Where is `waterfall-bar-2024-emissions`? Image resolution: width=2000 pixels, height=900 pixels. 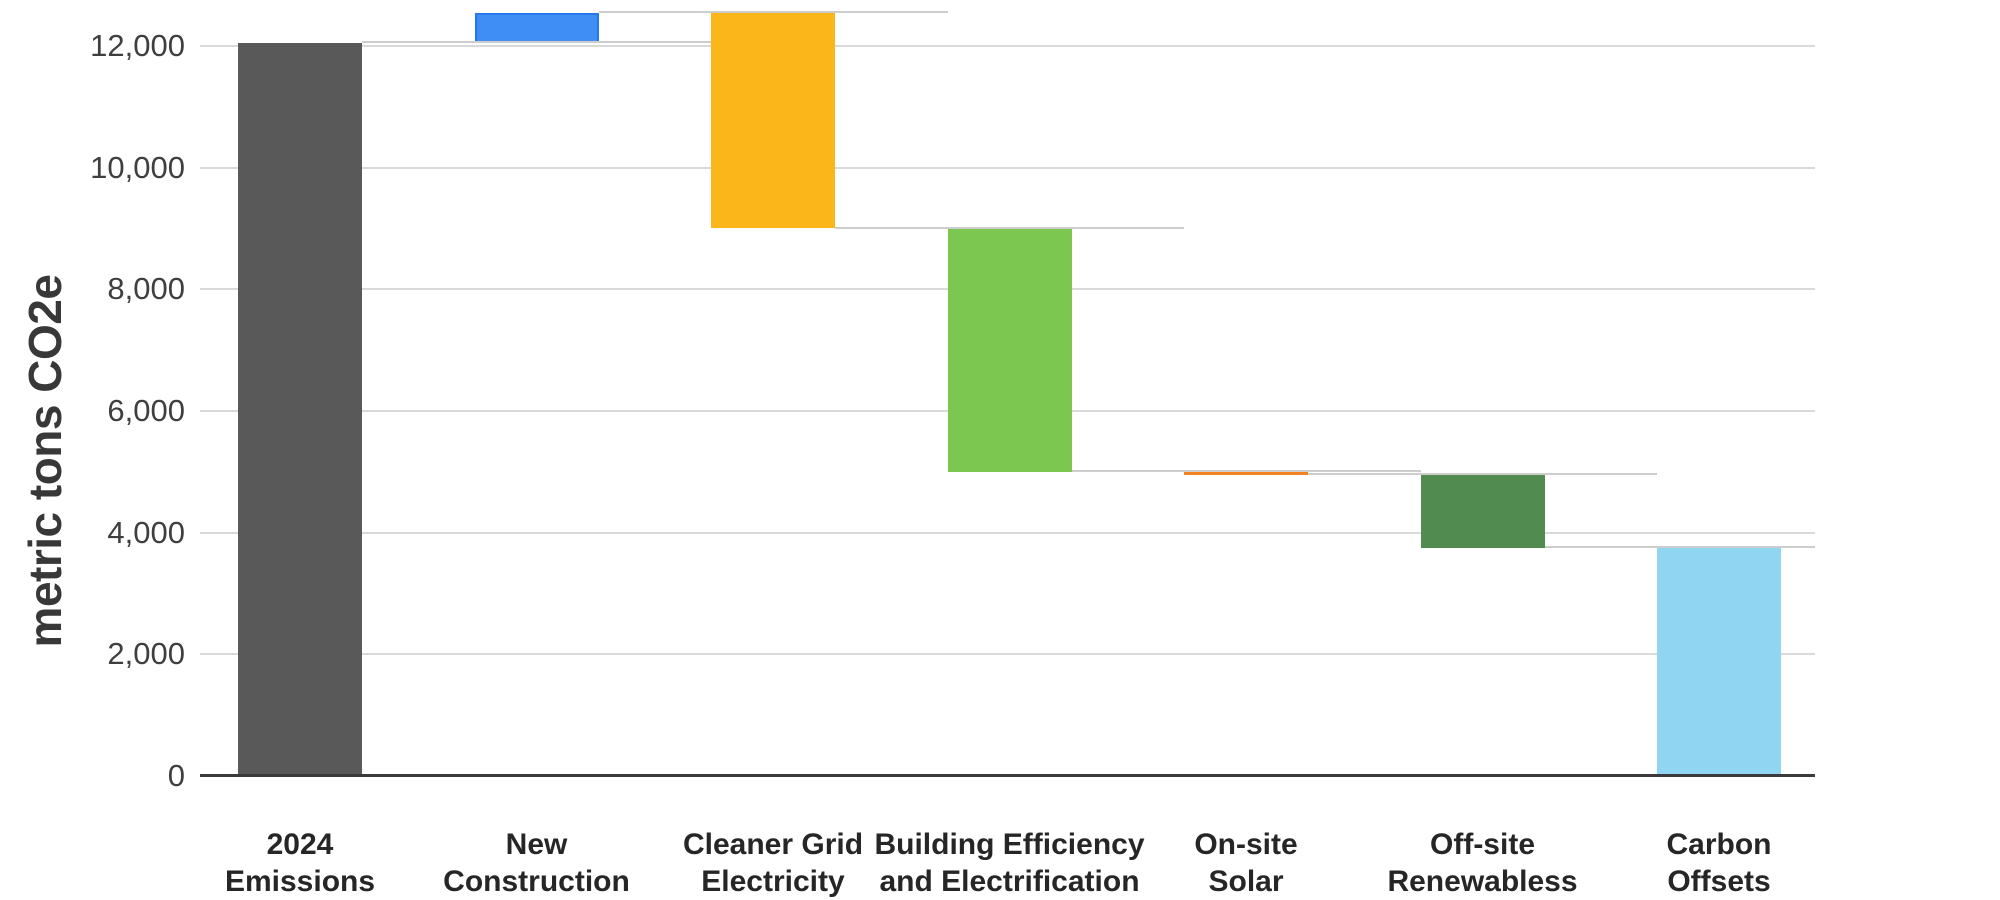 waterfall-bar-2024-emissions is located at coordinates (300, 409).